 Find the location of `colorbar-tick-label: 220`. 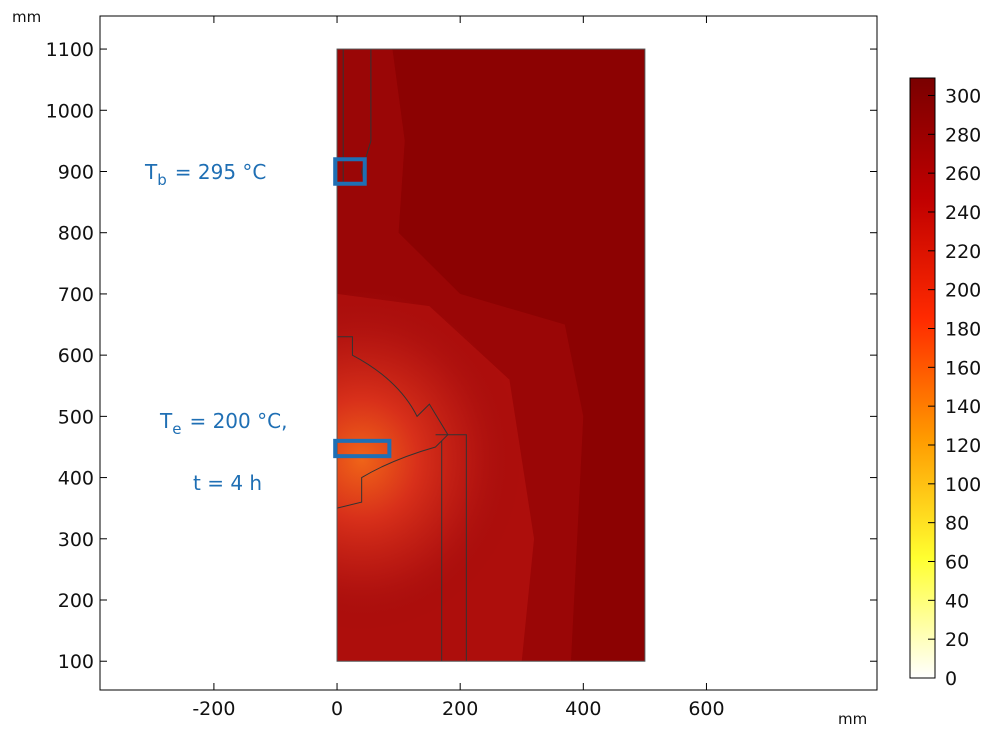

colorbar-tick-label: 220 is located at coordinates (963, 252).